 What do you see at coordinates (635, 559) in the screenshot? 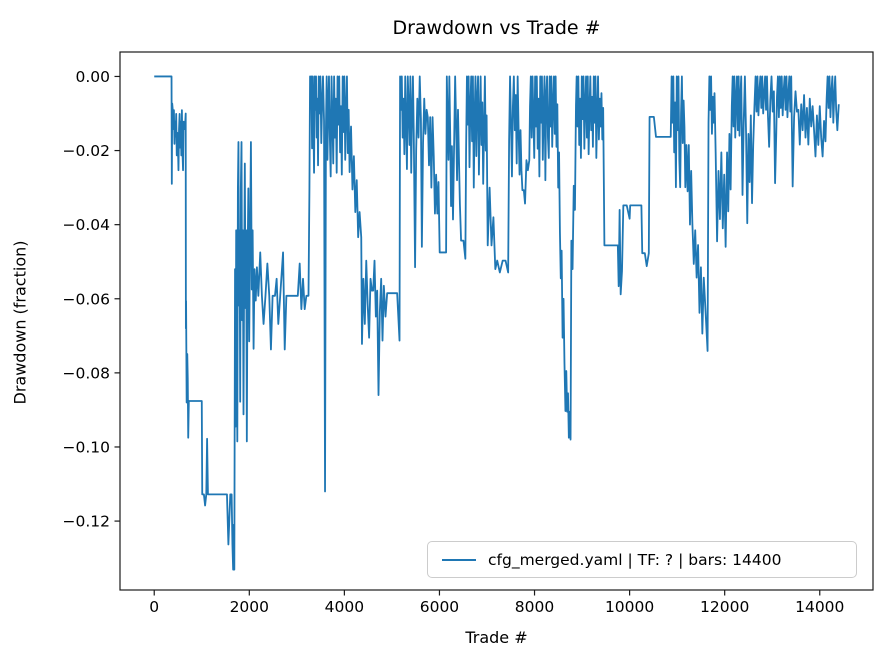
I see `legend-label: cfg_merged.yaml | TF: ? | bars: 14400` at bounding box center [635, 559].